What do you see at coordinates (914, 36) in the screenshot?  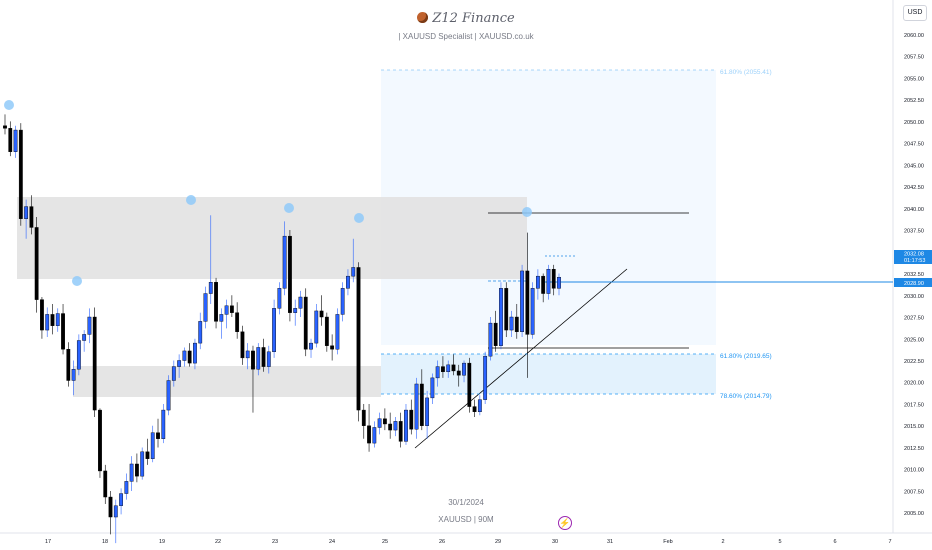 I see `y-tick-label: 2060.00` at bounding box center [914, 36].